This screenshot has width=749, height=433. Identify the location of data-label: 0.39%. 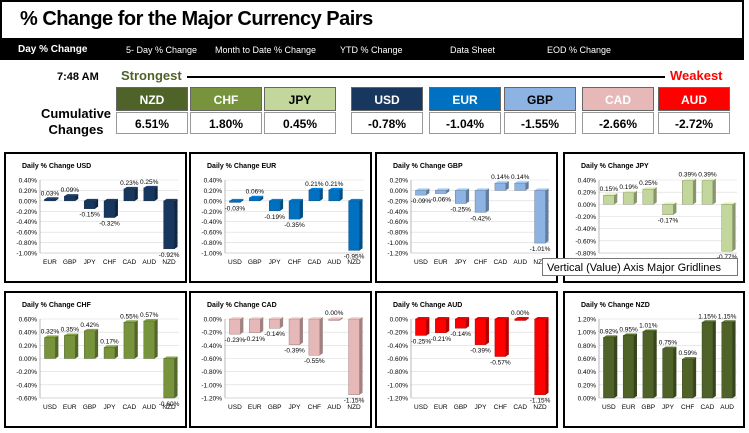
(687, 175).